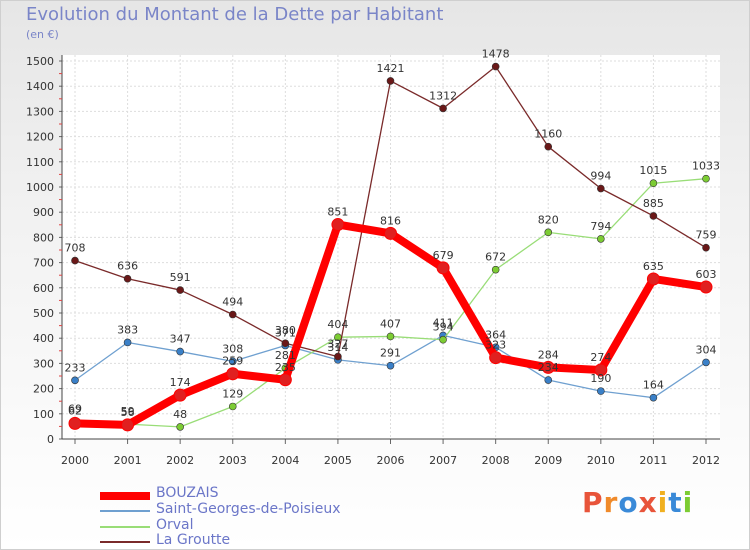 This screenshot has height=550, width=750. Describe the element at coordinates (495, 334) in the screenshot. I see `data-label: 364` at that location.